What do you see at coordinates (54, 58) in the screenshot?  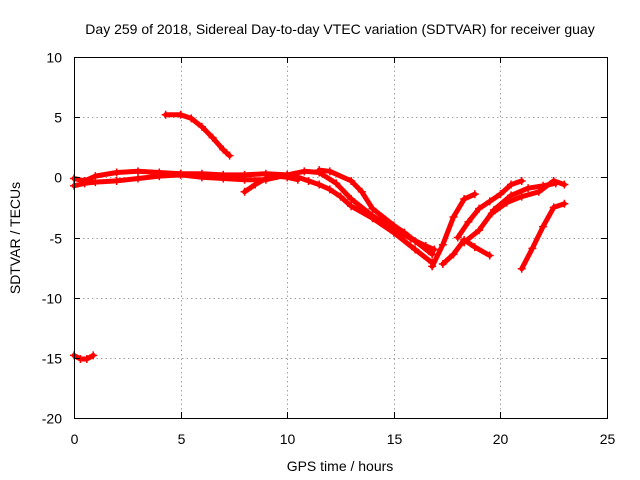 I see `y-tick-label: 10` at bounding box center [54, 58].